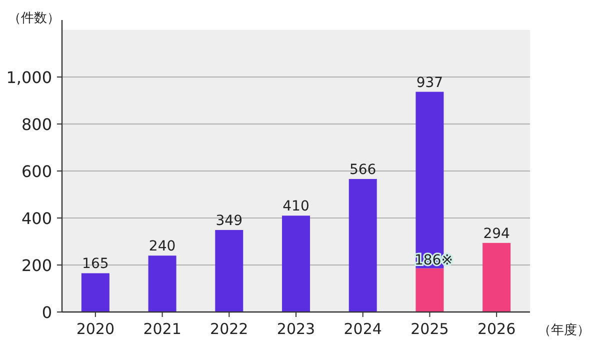 The height and width of the screenshot is (350, 600). Describe the element at coordinates (430, 82) in the screenshot. I see `total-label: 937` at that location.